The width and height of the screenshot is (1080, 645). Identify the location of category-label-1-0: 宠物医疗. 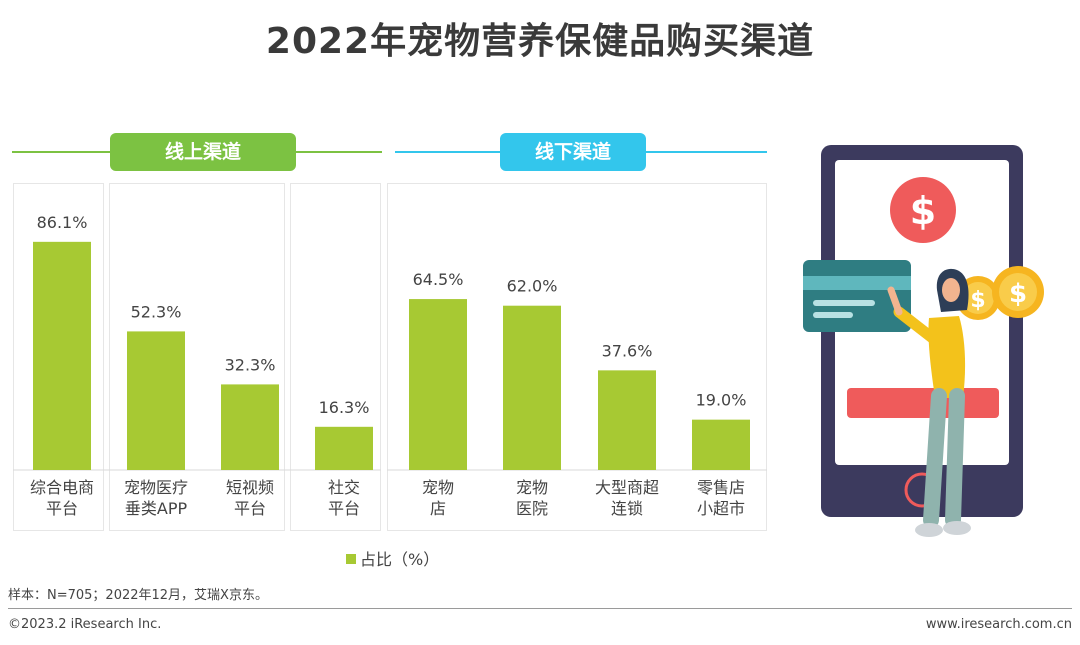
(156, 487).